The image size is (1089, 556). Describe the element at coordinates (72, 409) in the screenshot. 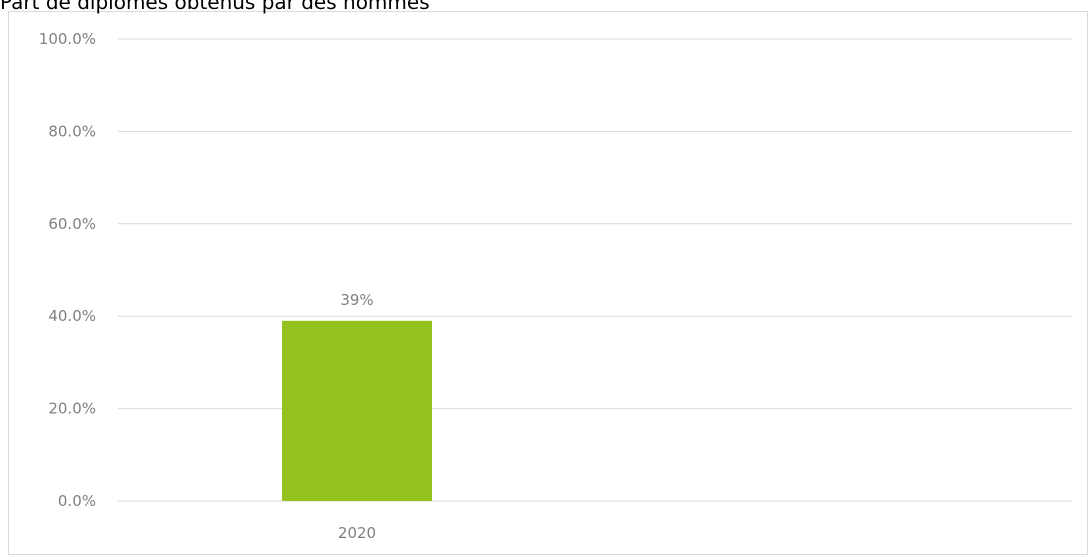

I see `y-tick-label: 20.0%` at that location.